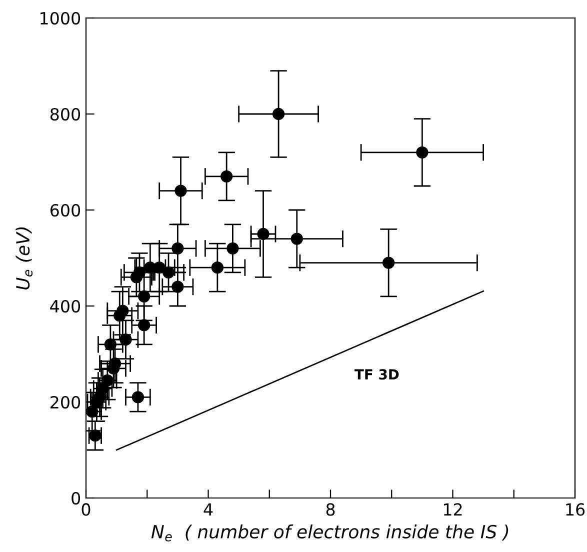  Describe the element at coordinates (65, 114) in the screenshot. I see `y-tick-label: 800` at that location.